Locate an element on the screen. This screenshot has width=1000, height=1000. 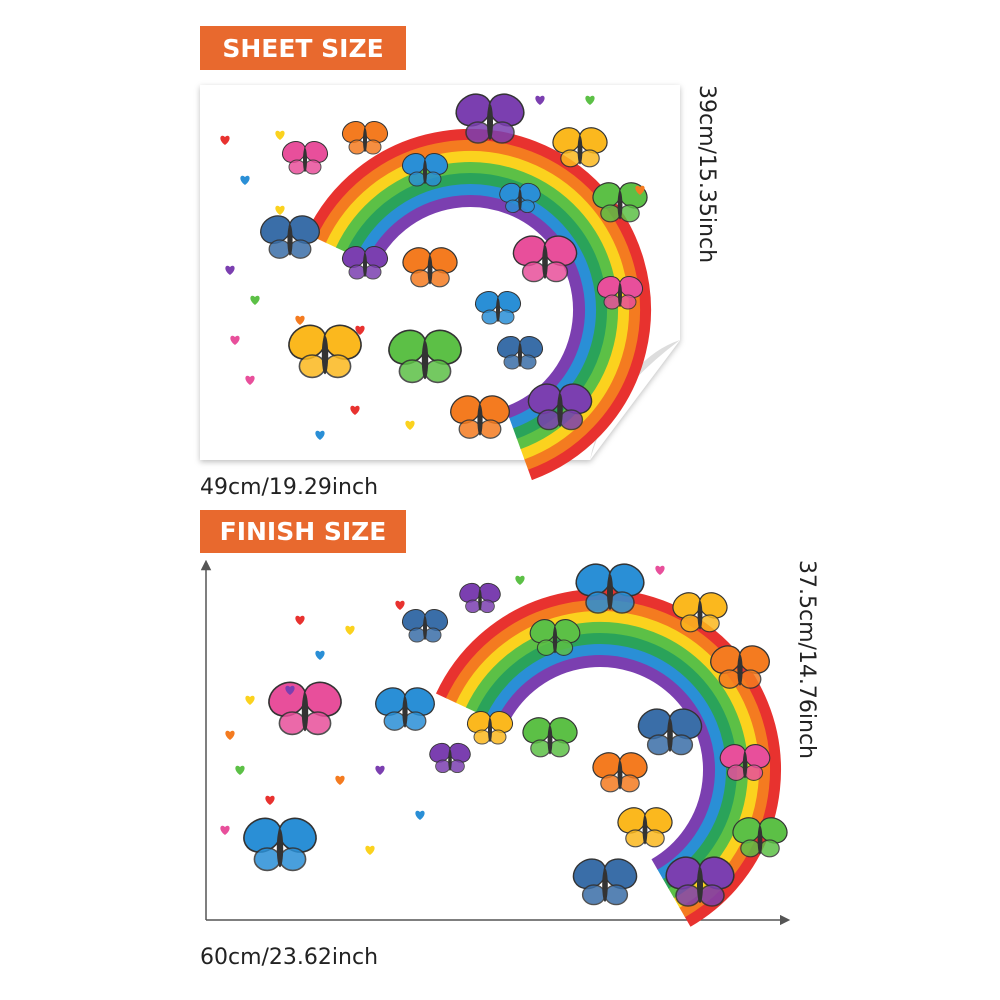
finish-label-bg is located at coordinates (303, 531).